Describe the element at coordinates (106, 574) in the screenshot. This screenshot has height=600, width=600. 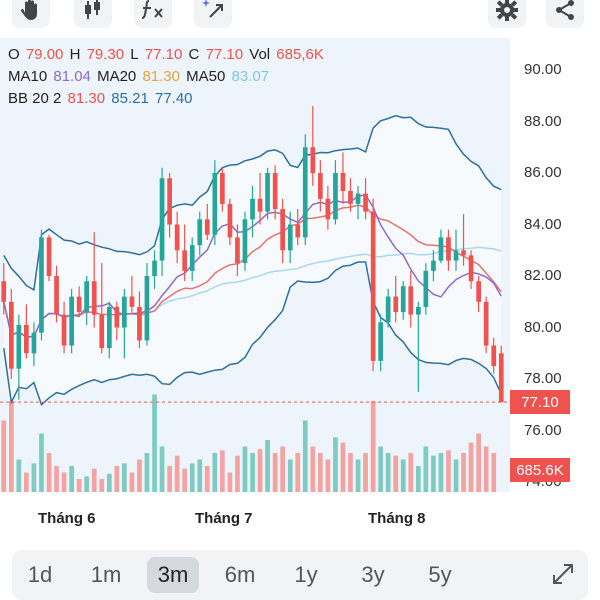
I see `timeframe-1m: 1m` at that location.